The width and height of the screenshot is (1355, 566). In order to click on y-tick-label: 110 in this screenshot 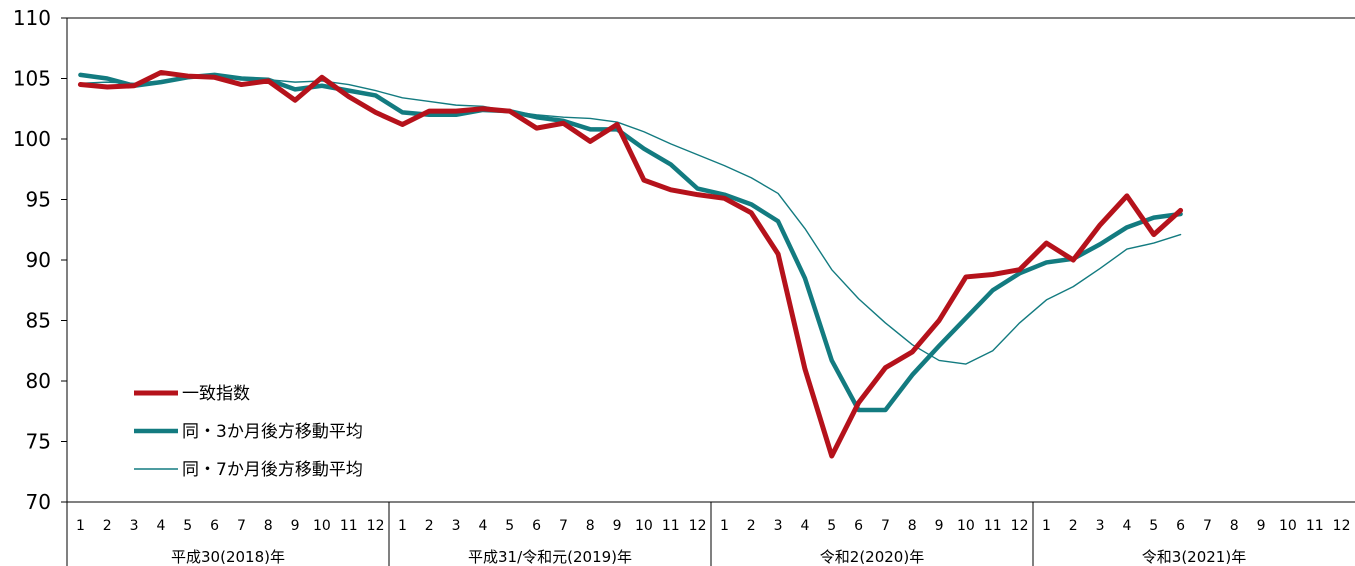, I will do `click(32, 18)`.